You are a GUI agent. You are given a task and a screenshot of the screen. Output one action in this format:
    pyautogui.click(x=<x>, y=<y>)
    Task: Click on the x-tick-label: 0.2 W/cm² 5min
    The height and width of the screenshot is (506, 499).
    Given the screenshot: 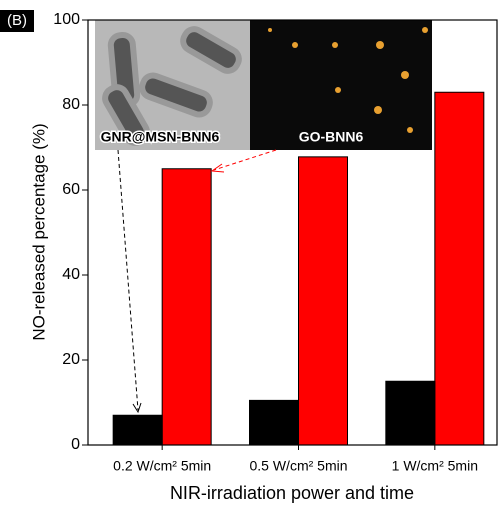 What is the action you would take?
    pyautogui.click(x=162, y=466)
    